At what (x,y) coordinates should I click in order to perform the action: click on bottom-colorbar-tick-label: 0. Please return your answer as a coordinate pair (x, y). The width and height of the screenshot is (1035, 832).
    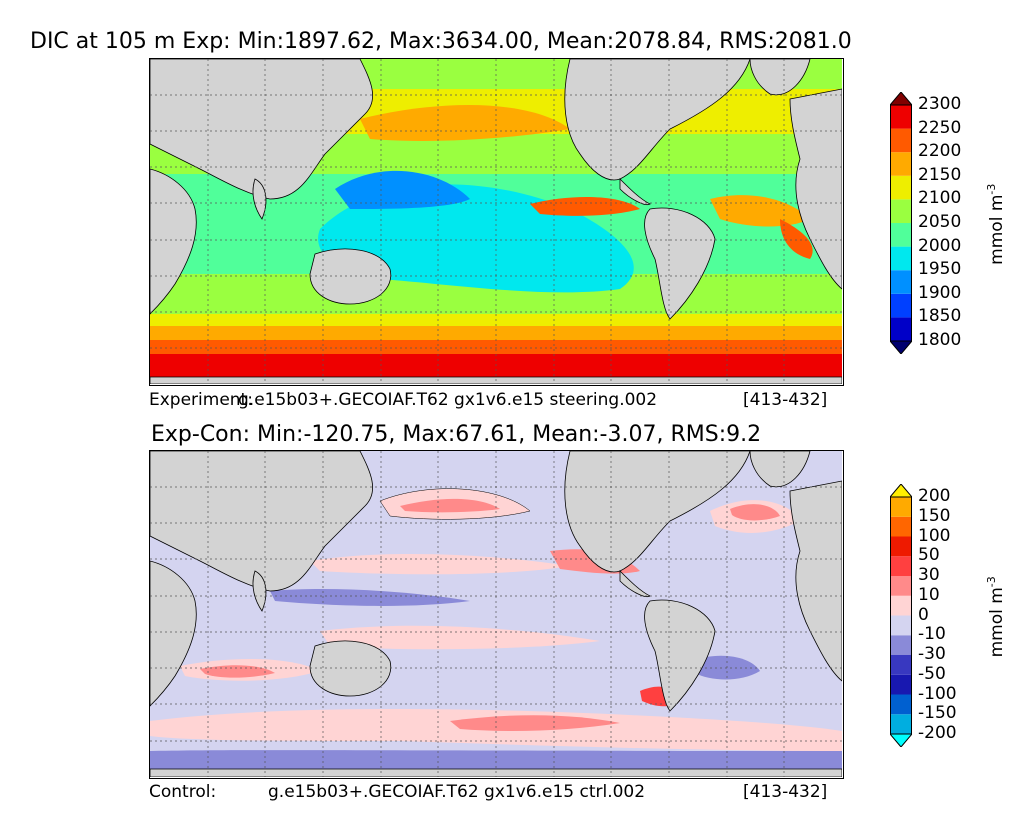
    Looking at the image, I should click on (923, 614).